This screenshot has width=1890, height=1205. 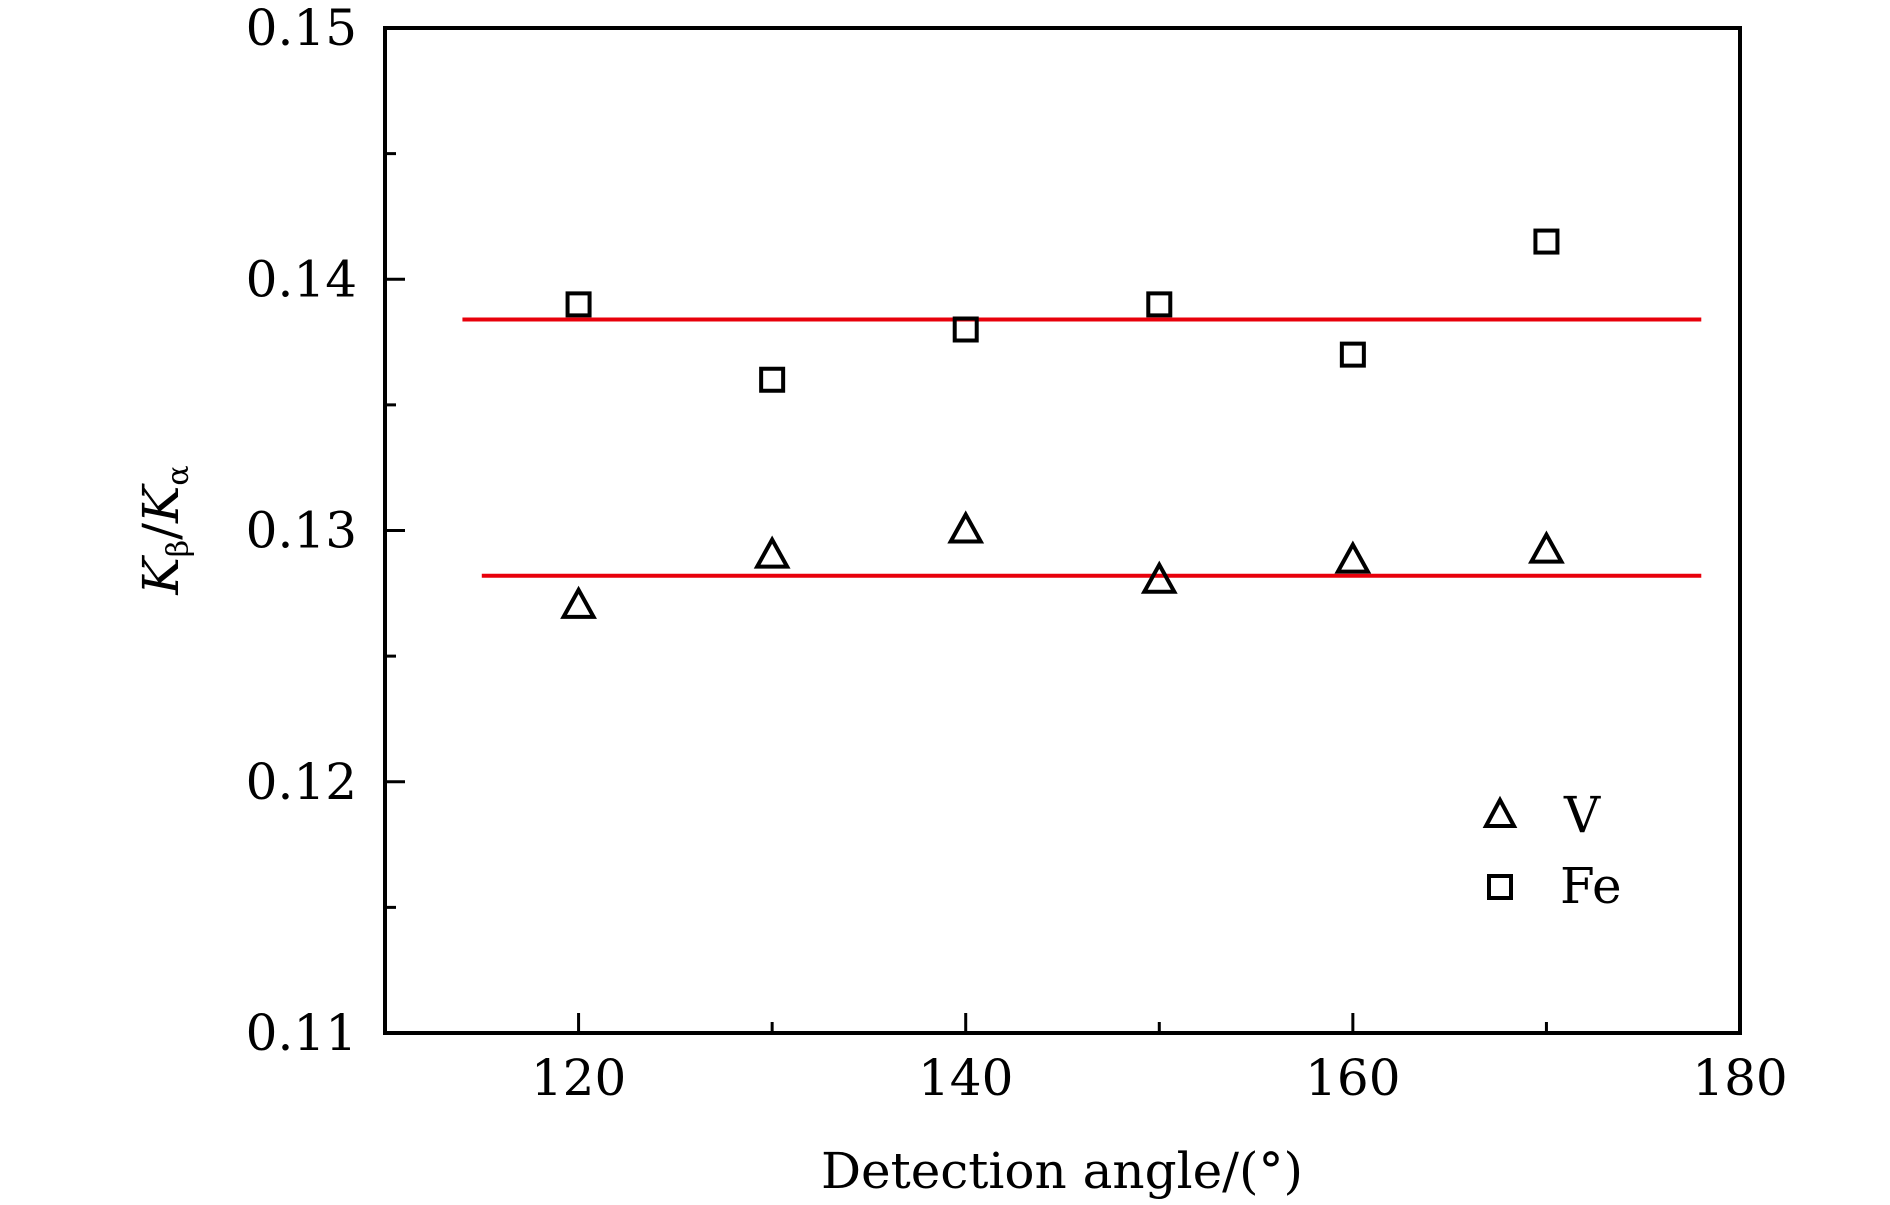 What do you see at coordinates (178, 548) in the screenshot?
I see `y-axis-title-sub1: β` at bounding box center [178, 548].